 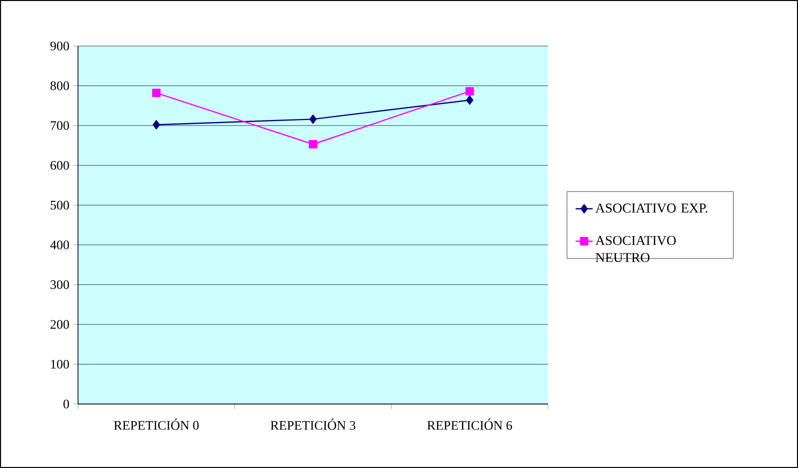 I want to click on y-tick-label: 200, so click(x=59, y=324).